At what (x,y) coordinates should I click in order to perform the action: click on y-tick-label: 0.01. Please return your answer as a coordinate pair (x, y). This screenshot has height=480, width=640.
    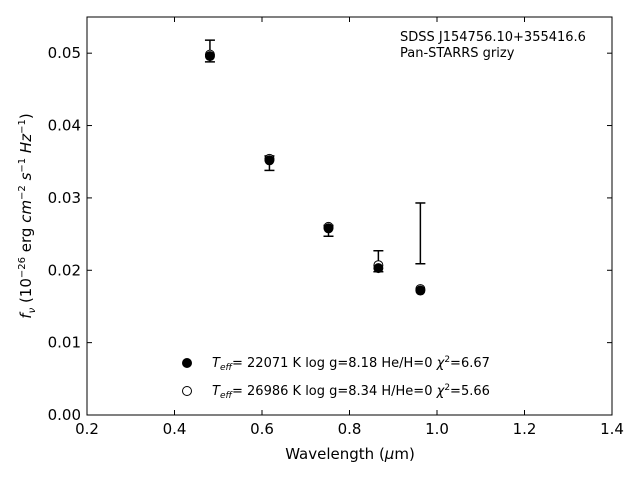
    Looking at the image, I should click on (64, 343).